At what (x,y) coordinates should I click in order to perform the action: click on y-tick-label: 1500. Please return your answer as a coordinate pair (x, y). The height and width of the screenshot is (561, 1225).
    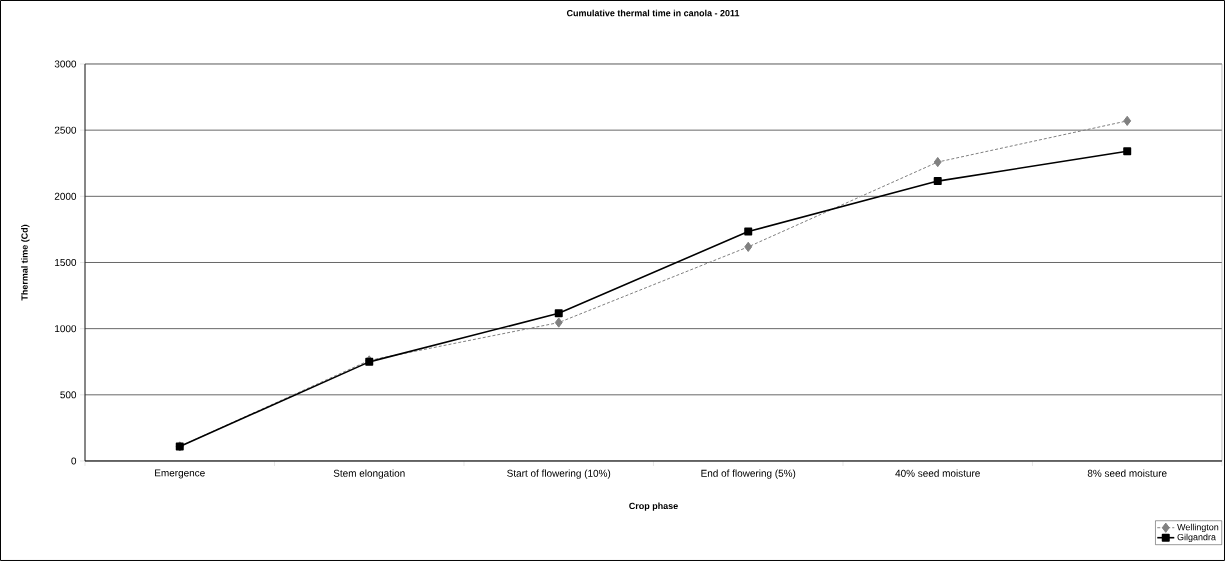
    Looking at the image, I should click on (66, 262).